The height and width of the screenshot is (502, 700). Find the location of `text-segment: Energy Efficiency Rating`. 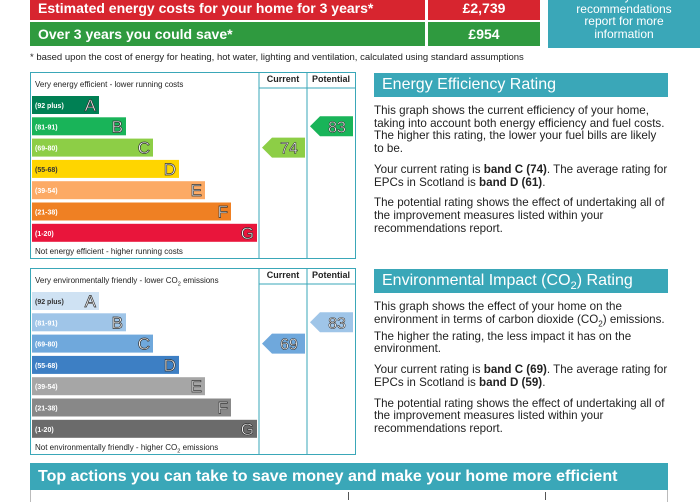

text-segment: Energy Efficiency Rating is located at coordinates (469, 84).